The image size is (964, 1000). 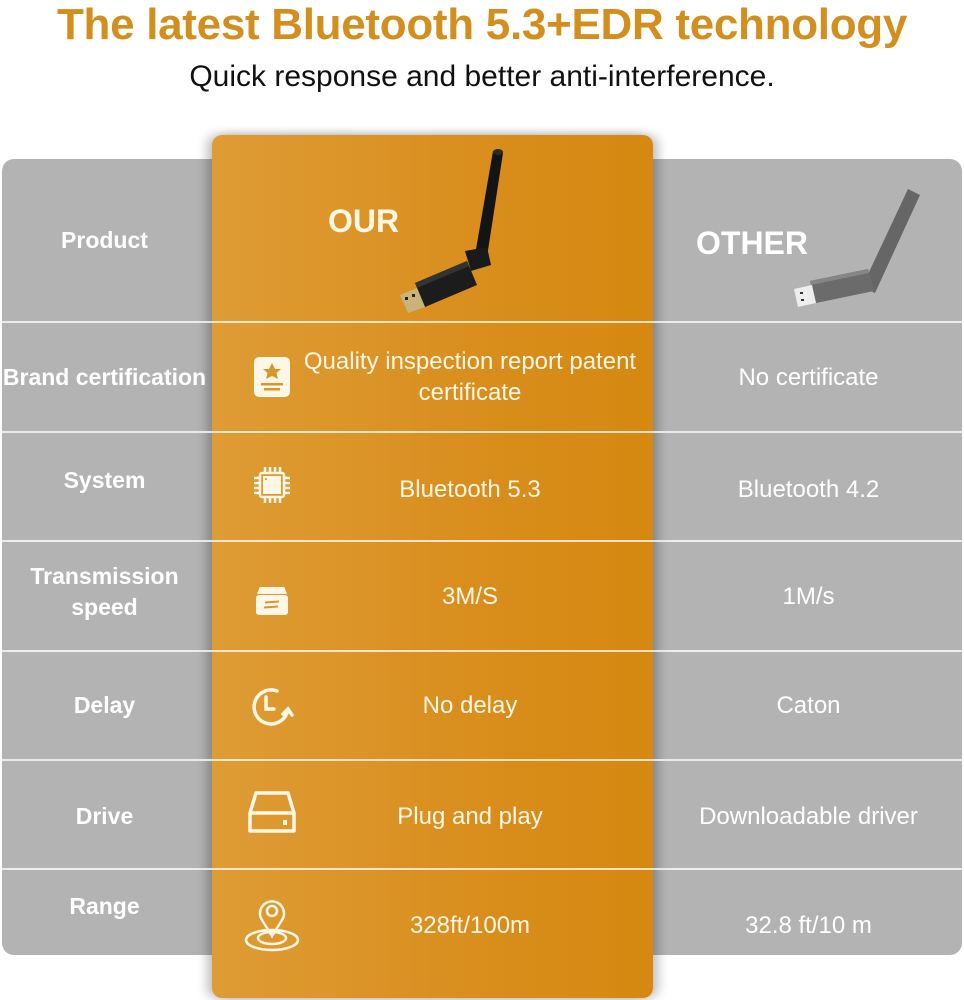 I want to click on page-title: The latest Bluetooth 5.3+EDR technology, so click(x=482, y=24).